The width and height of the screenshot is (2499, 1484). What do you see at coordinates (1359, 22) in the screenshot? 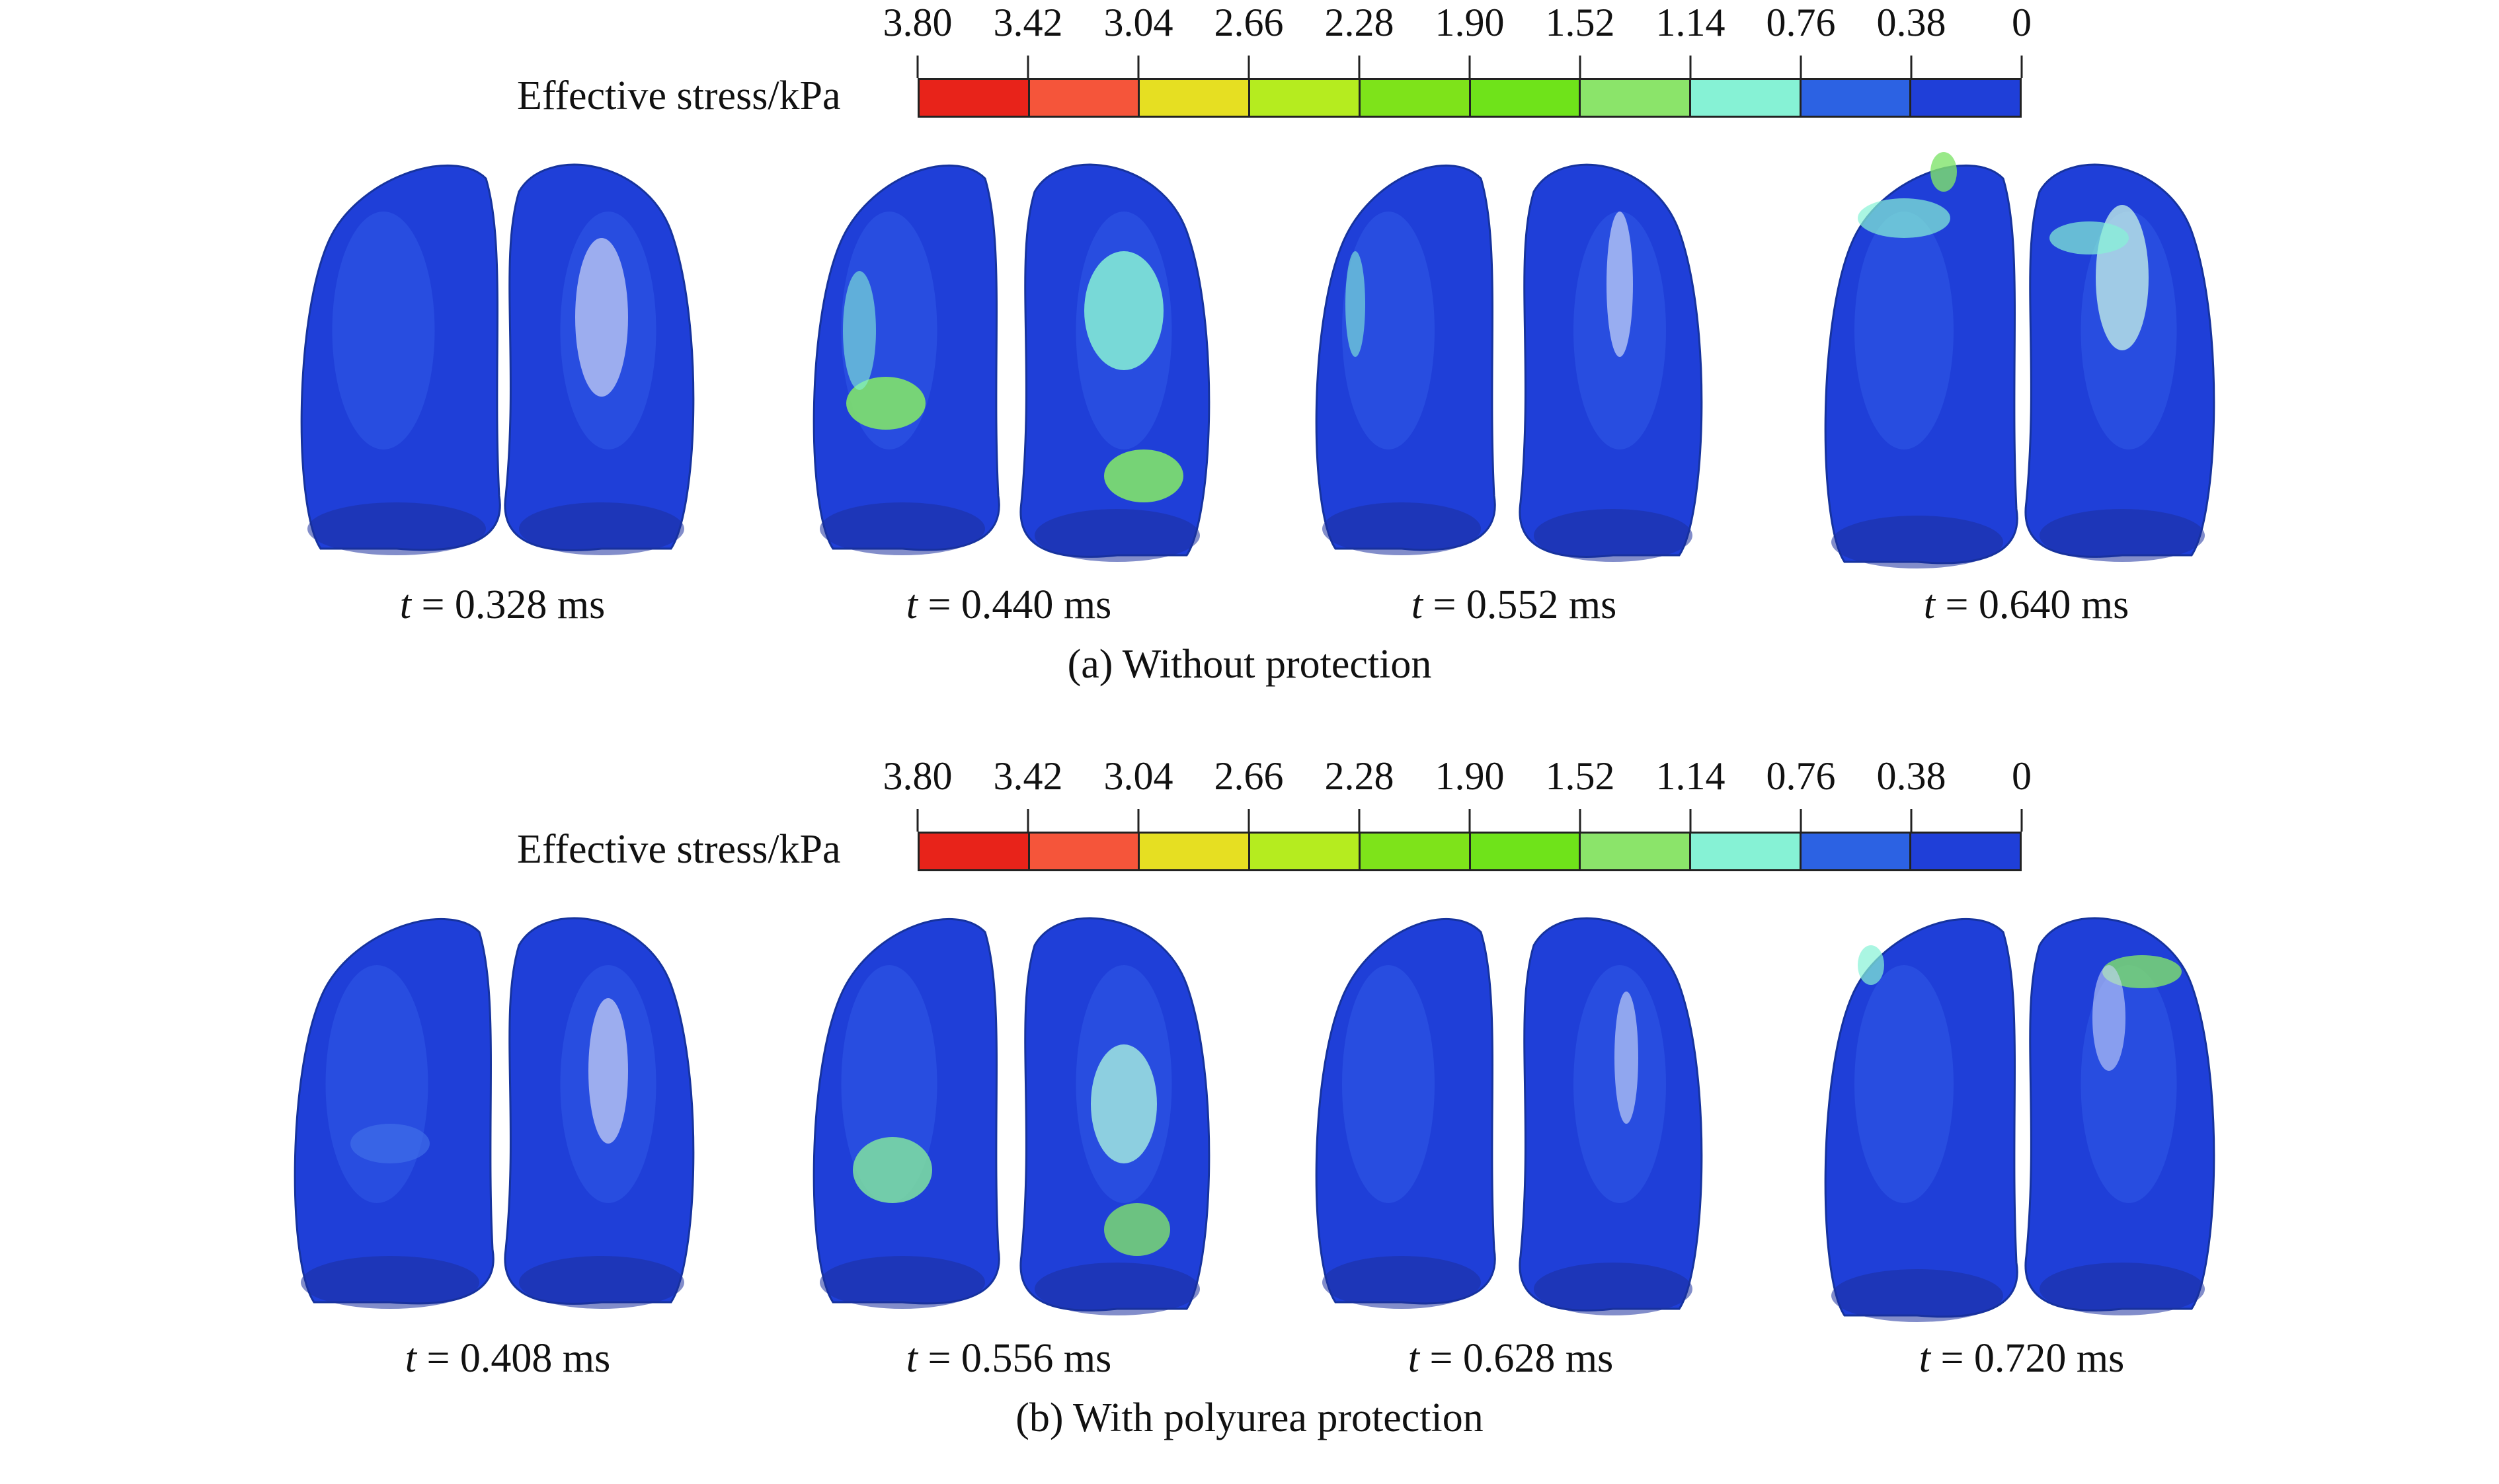
I see `colorbar-tick-label: 2.28` at bounding box center [1359, 22].